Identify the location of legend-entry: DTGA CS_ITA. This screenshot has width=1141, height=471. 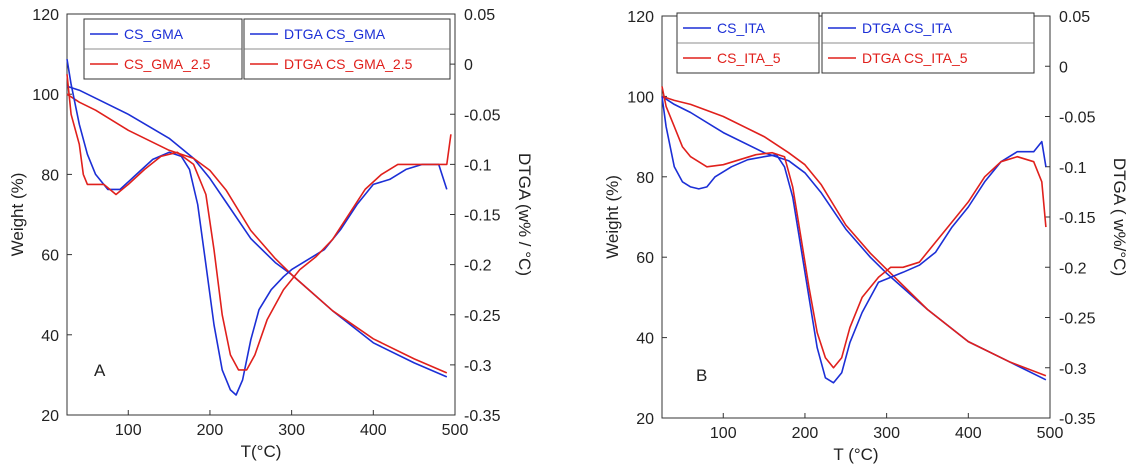
(907, 28).